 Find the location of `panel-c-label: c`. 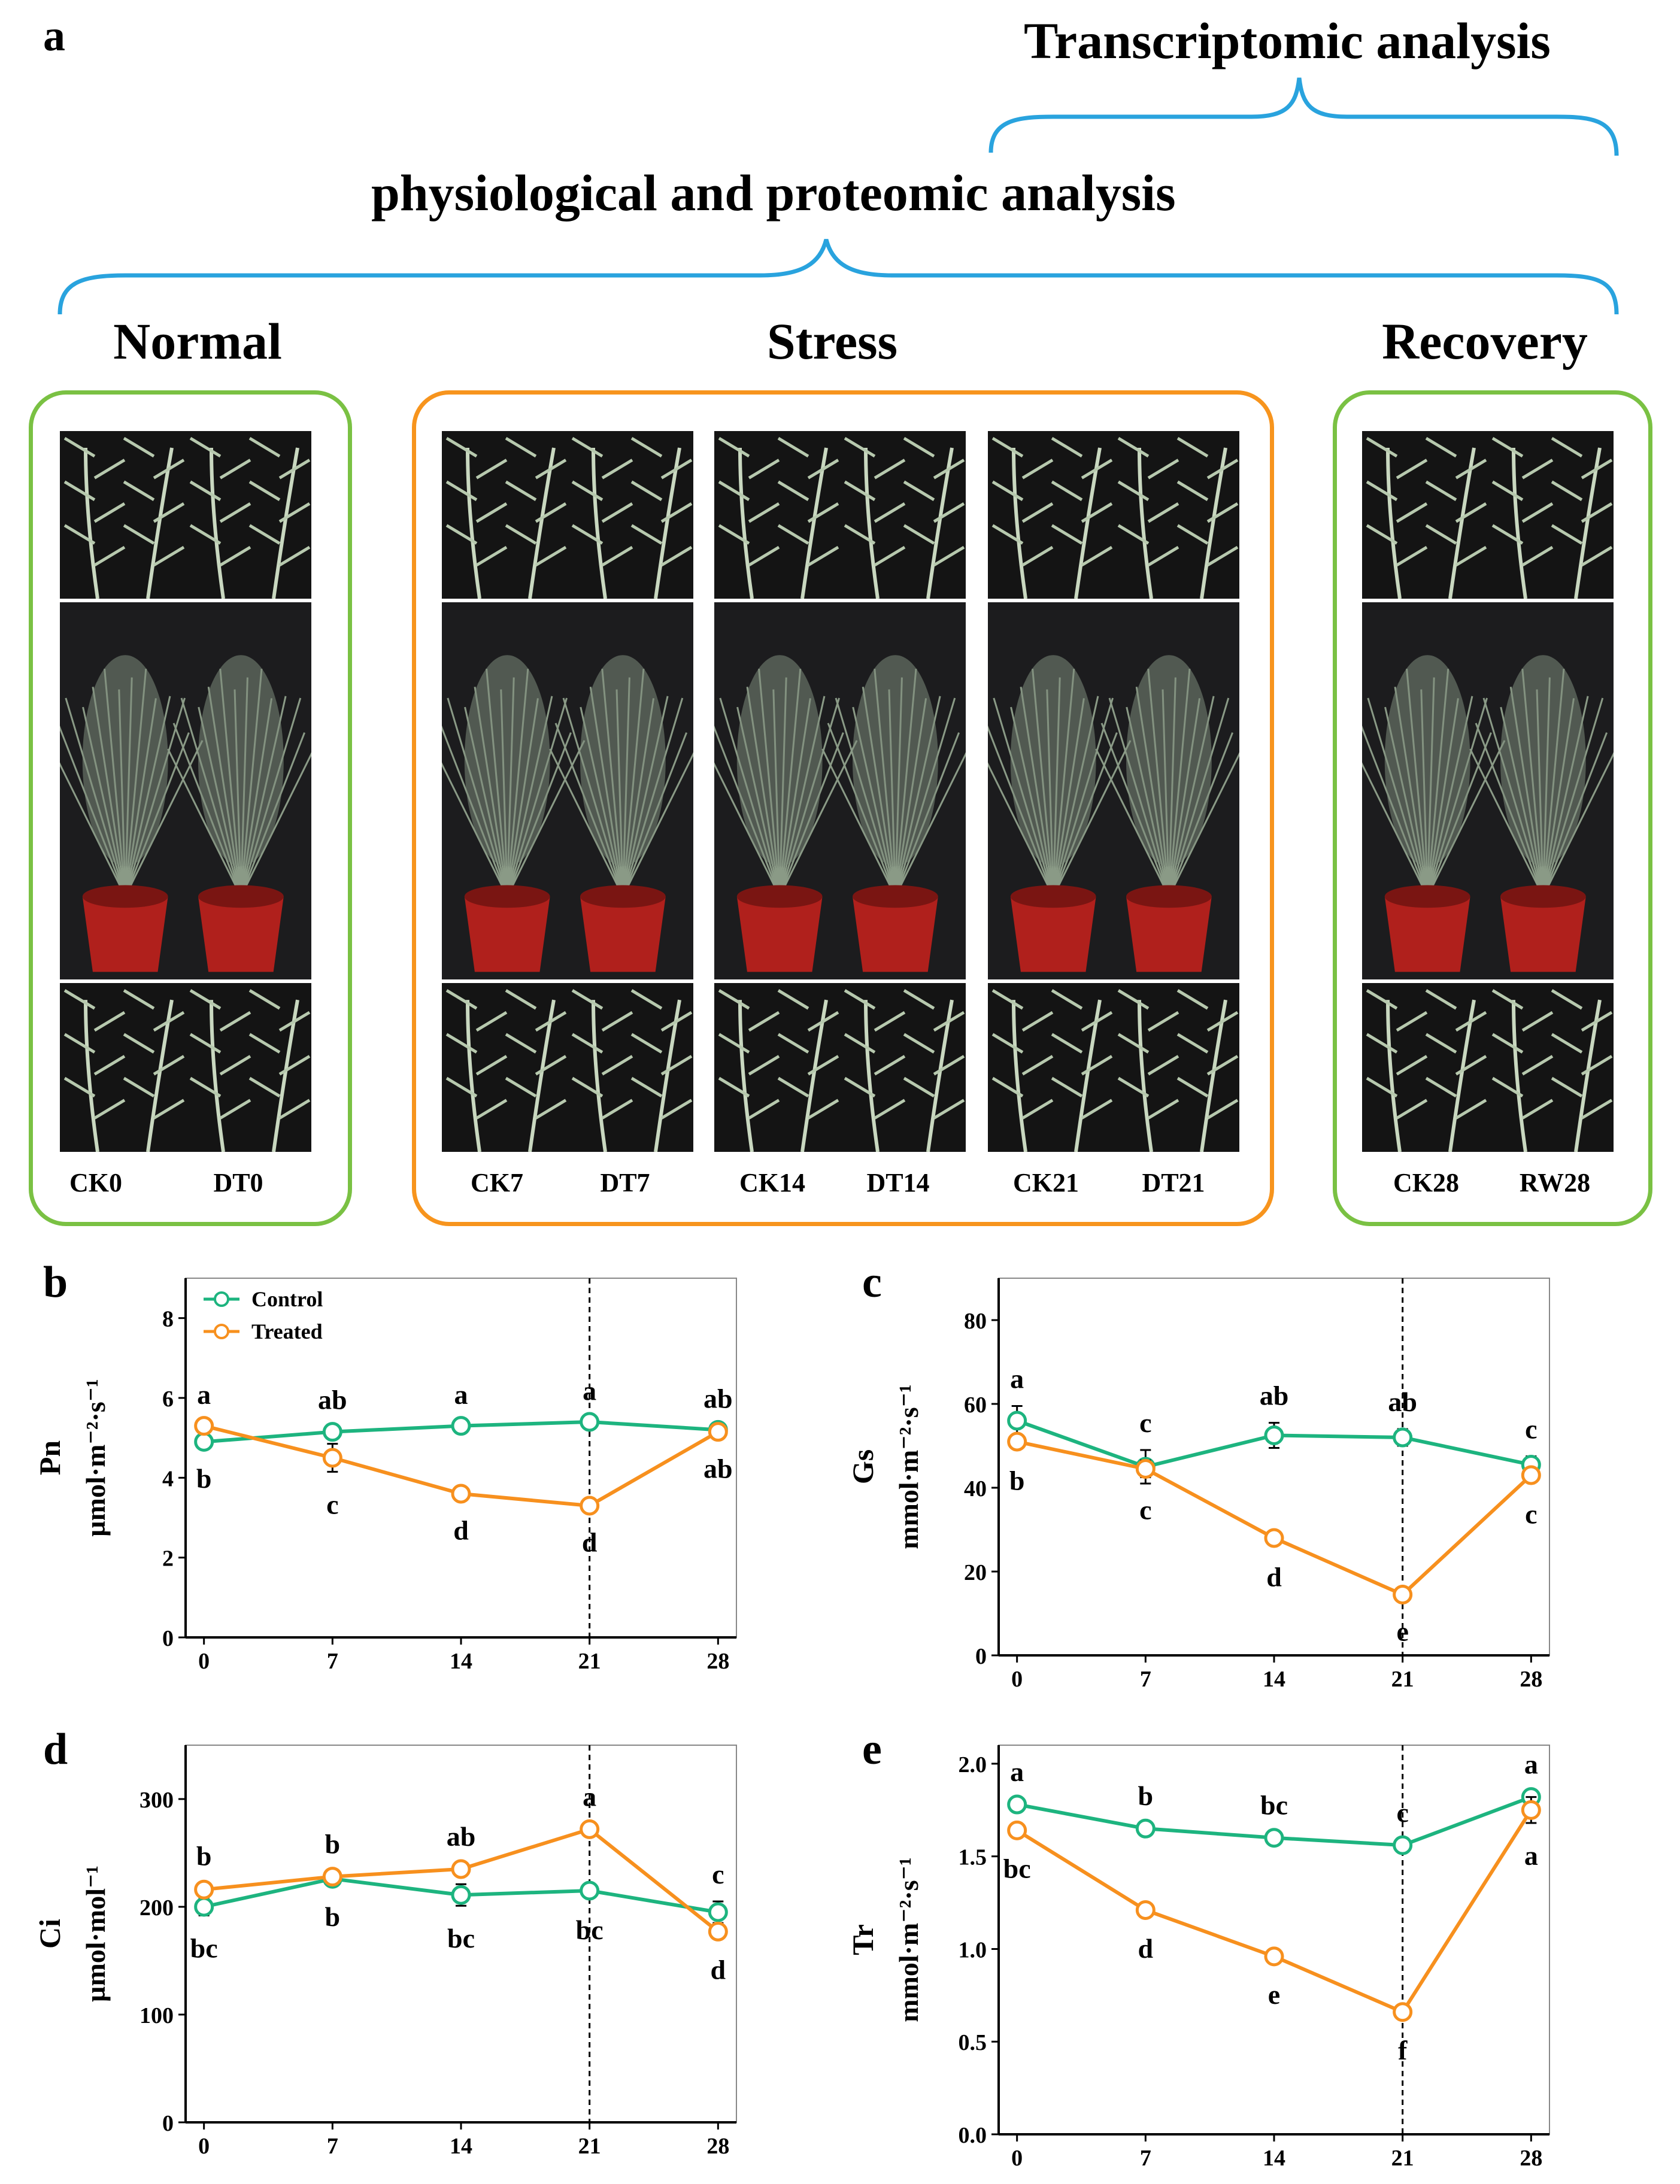

panel-c-label: c is located at coordinates (872, 1283).